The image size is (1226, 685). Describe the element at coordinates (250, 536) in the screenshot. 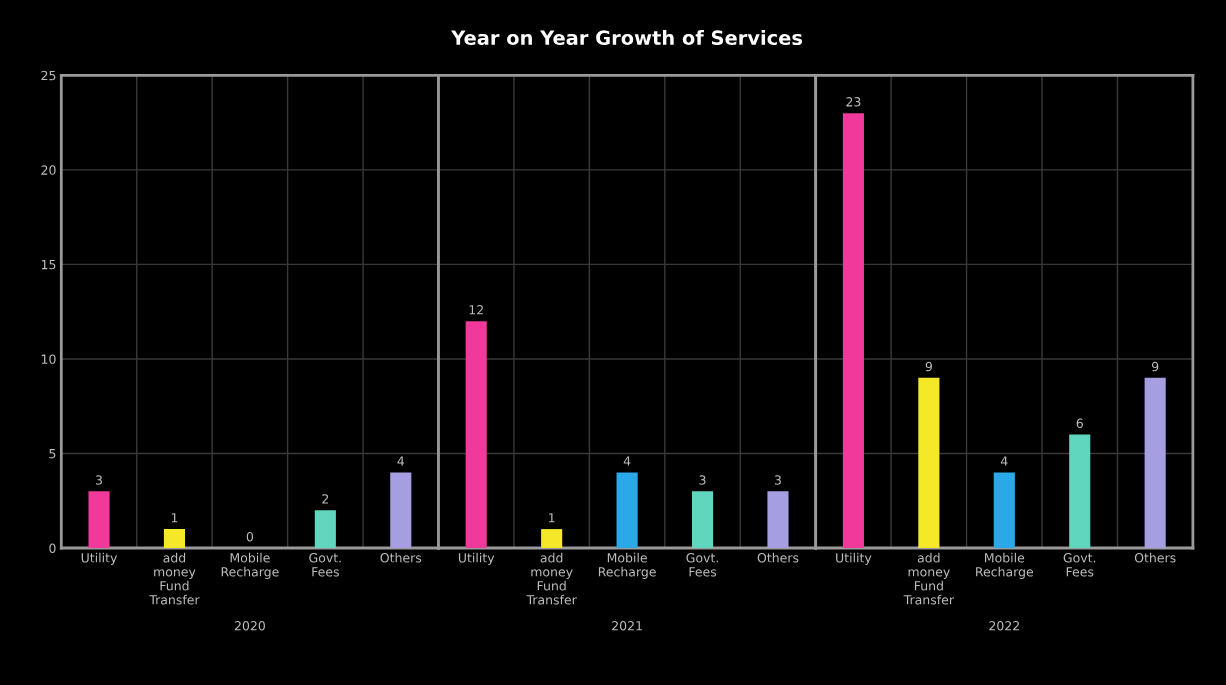

I see `data-label: 0` at that location.